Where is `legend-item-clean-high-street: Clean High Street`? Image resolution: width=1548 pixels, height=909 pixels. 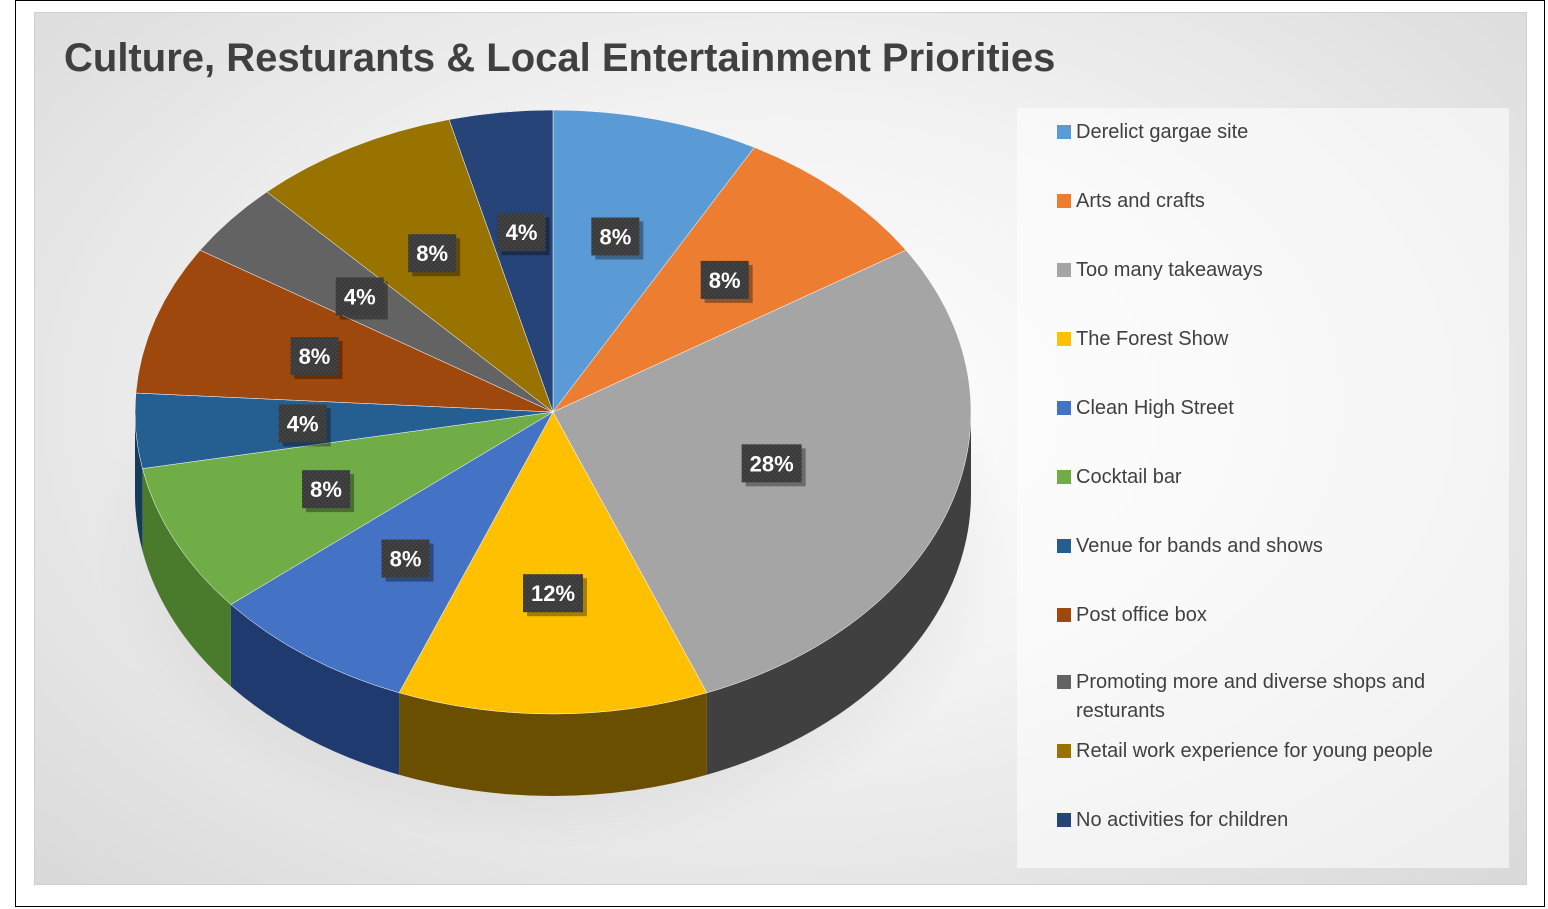 legend-item-clean-high-street: Clean High Street is located at coordinates (1277, 408).